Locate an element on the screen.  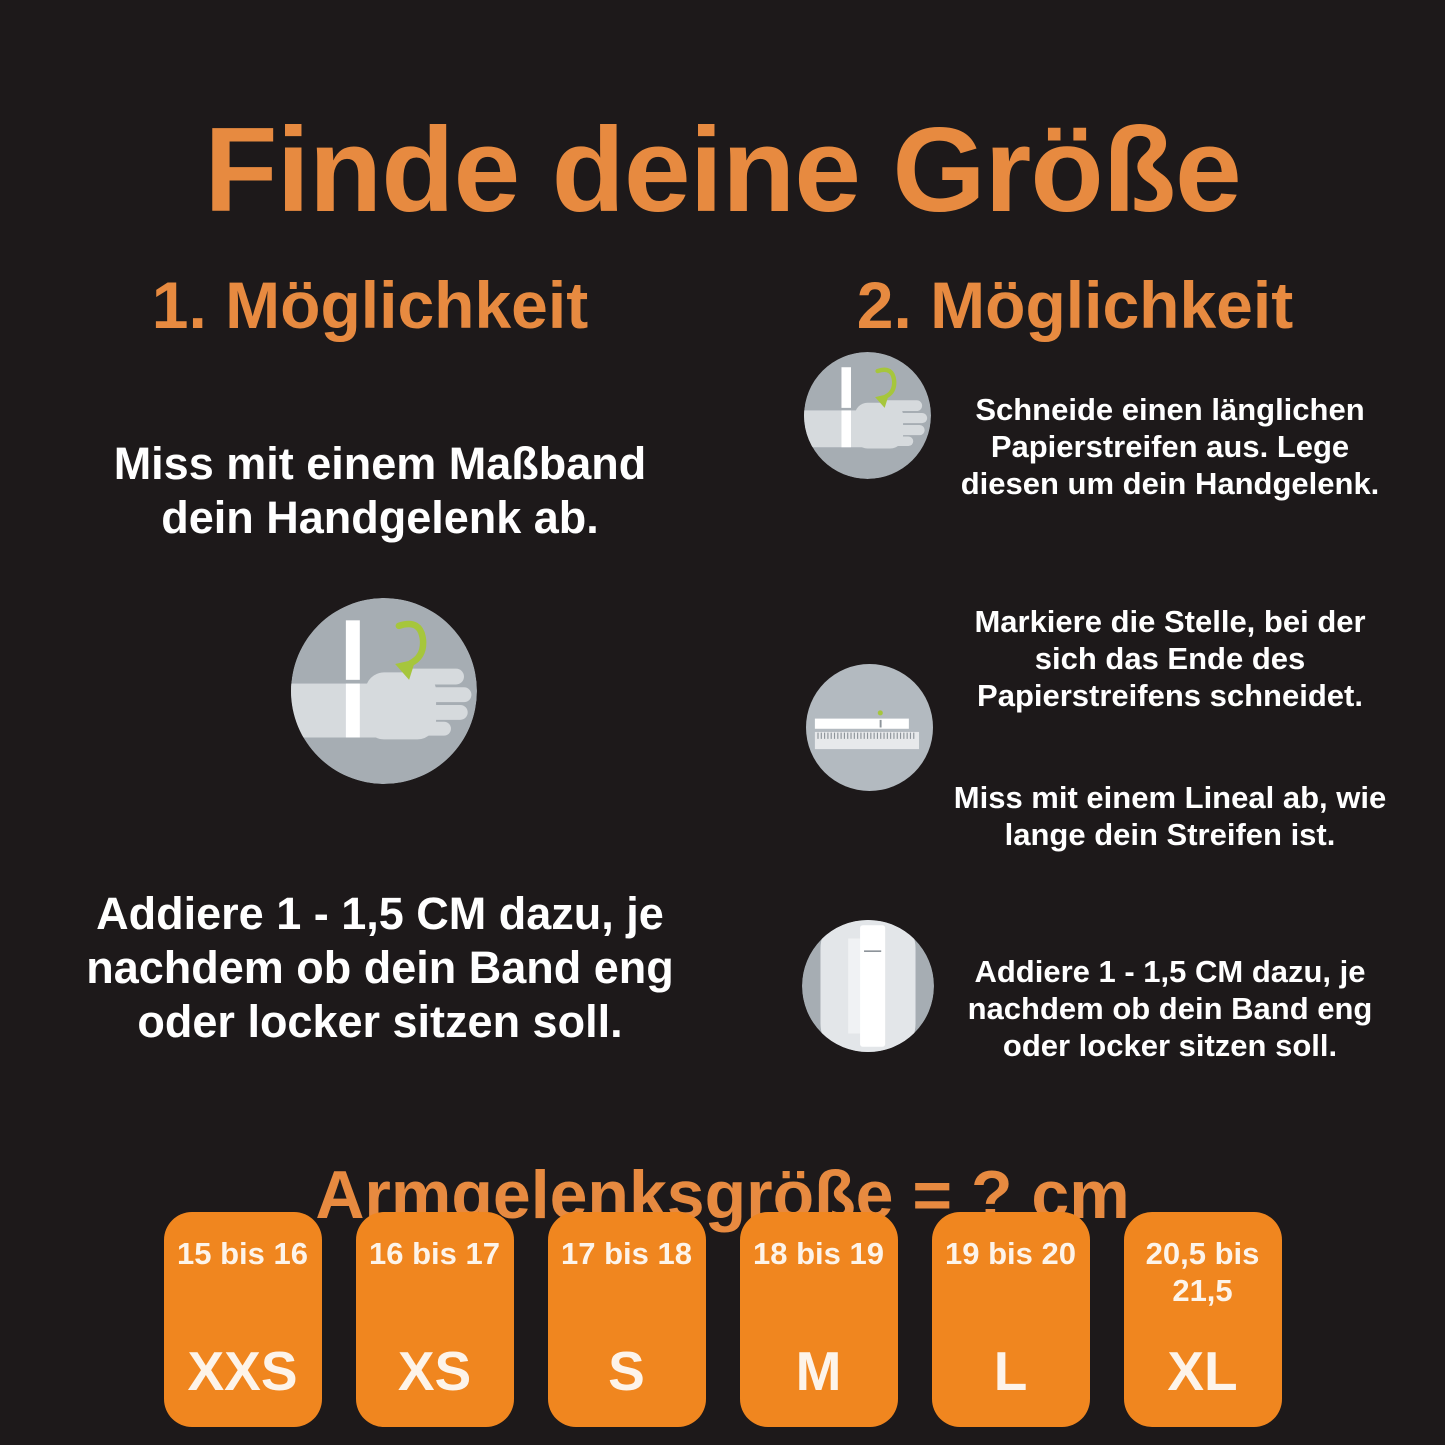
size-label: XXS is located at coordinates (242, 1371).